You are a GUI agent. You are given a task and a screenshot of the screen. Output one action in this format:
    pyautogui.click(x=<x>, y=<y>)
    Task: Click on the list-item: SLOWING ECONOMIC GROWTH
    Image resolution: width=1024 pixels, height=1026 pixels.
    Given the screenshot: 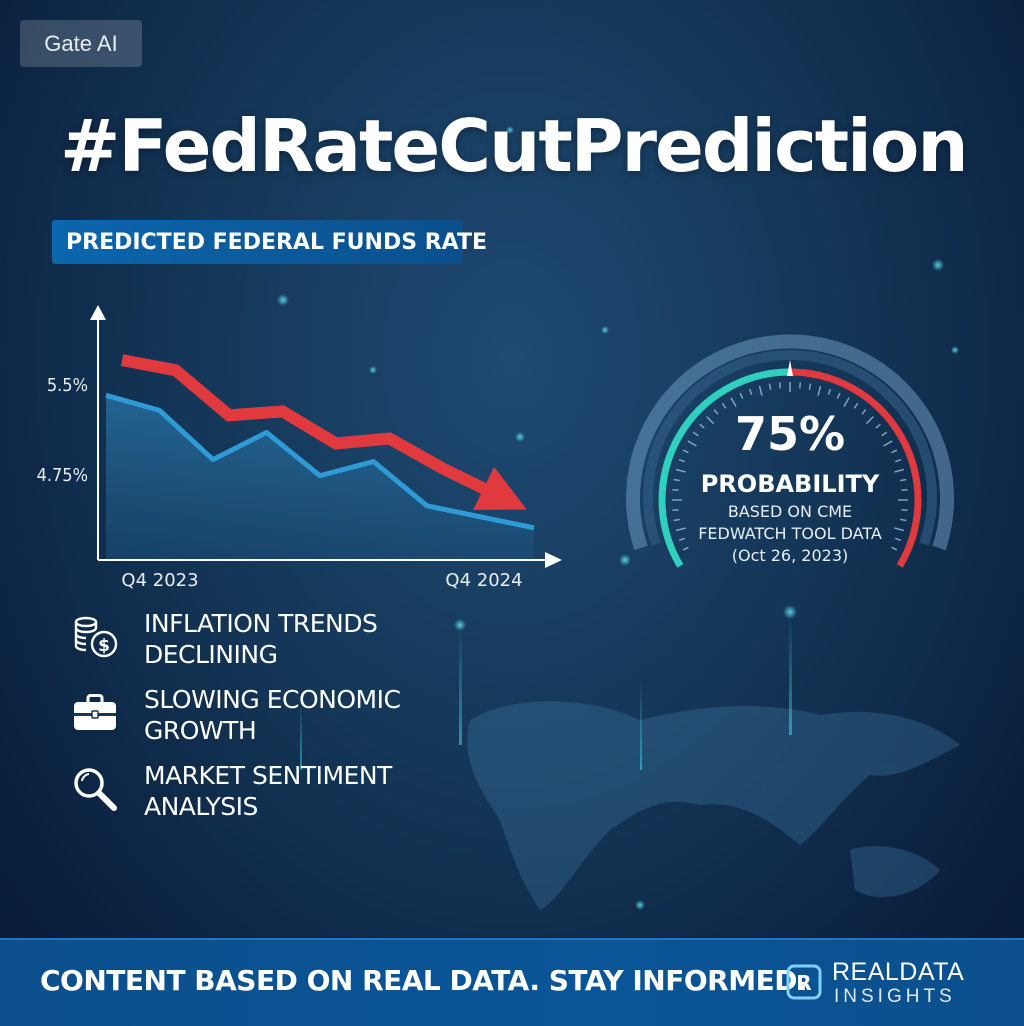 What is the action you would take?
    pyautogui.click(x=236, y=722)
    